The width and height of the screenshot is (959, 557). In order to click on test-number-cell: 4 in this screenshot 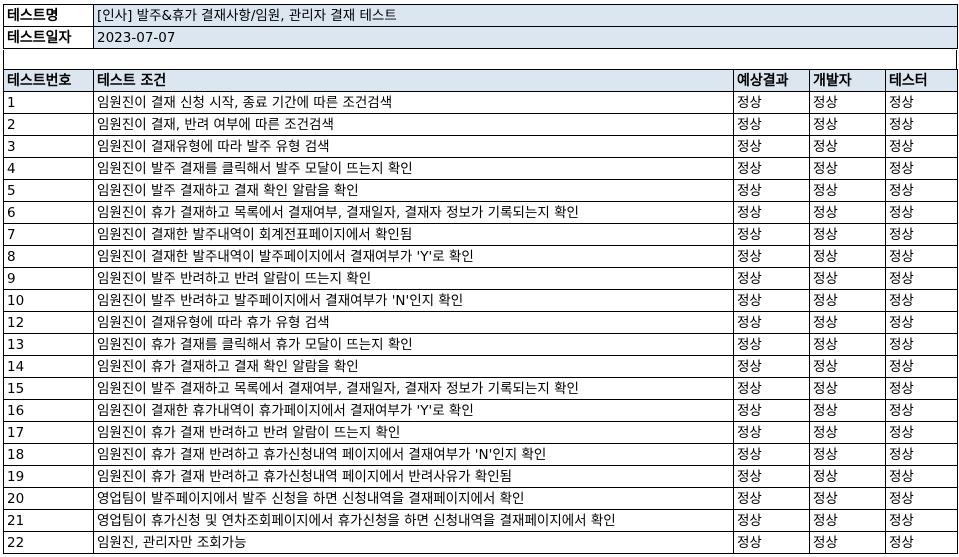, I will do `click(48, 168)`.